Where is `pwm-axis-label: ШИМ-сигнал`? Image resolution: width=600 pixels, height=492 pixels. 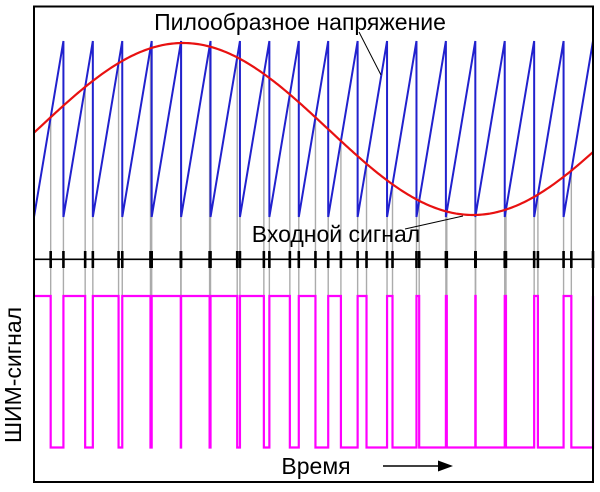 pwm-axis-label: ШИМ-сигнал is located at coordinates (13, 375).